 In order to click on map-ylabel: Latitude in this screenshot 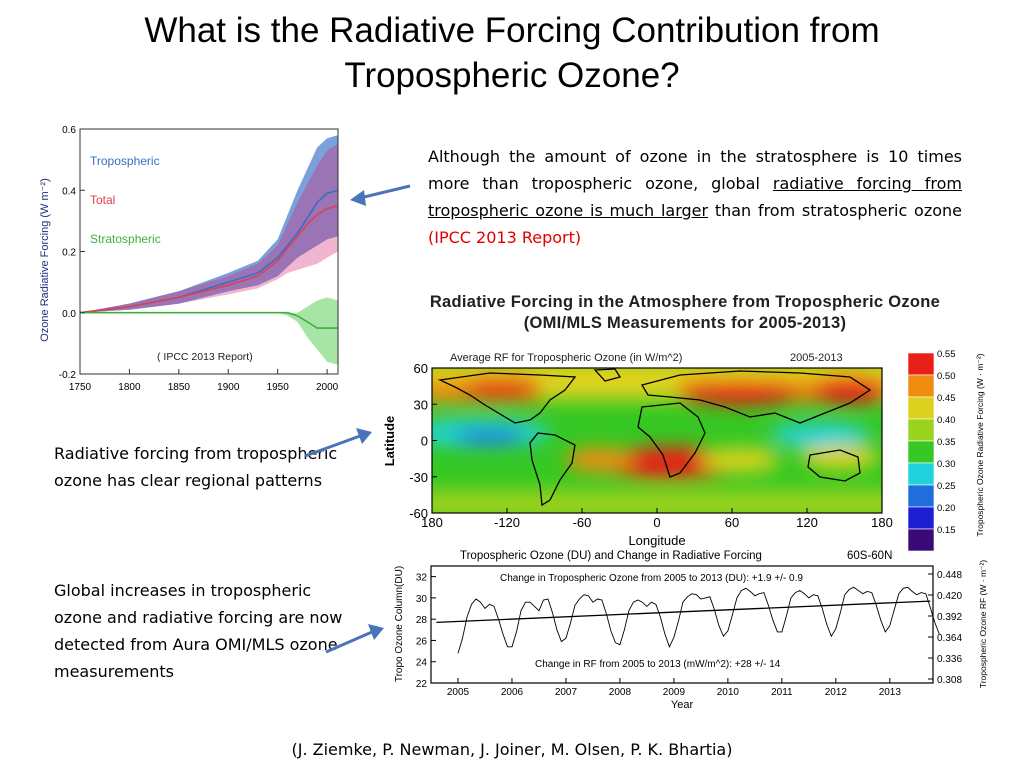, I will do `click(389, 441)`.